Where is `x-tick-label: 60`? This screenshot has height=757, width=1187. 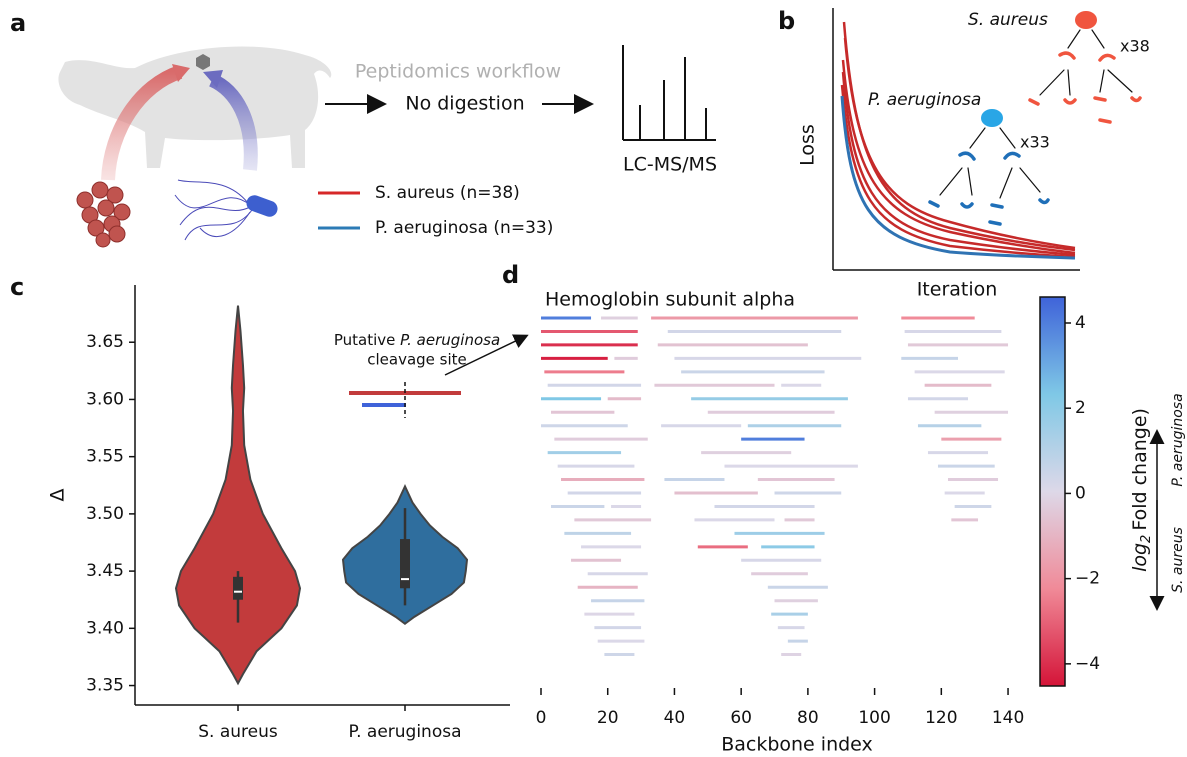
x-tick-label: 60 is located at coordinates (741, 718).